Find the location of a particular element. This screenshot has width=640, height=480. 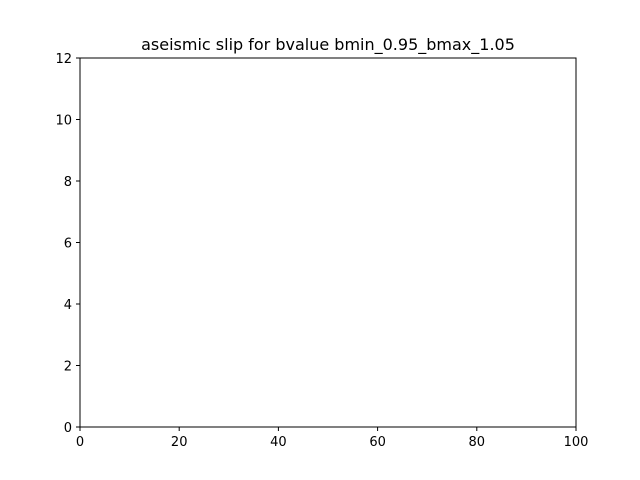

x-tick-label: 60 is located at coordinates (377, 442).